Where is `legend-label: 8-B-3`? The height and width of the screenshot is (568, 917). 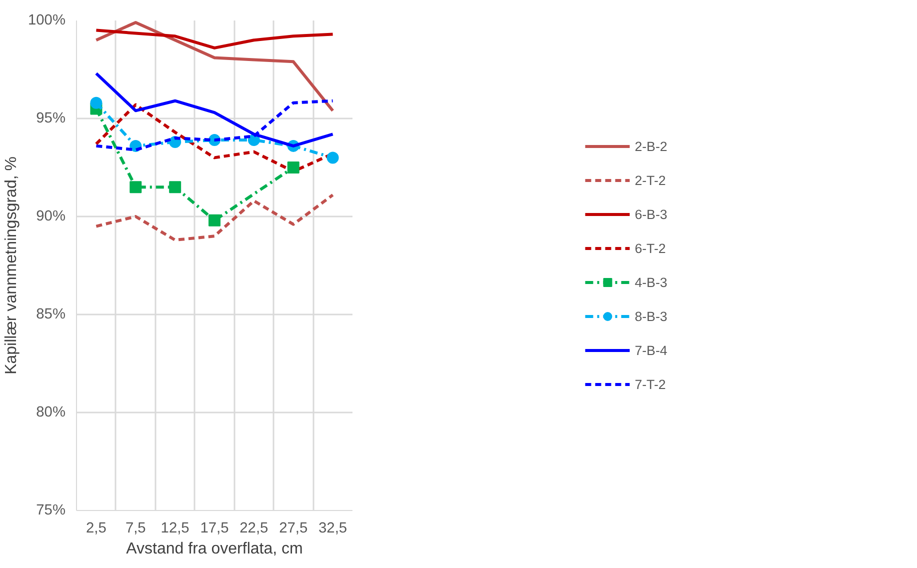
legend-label: 8-B-3 is located at coordinates (651, 316).